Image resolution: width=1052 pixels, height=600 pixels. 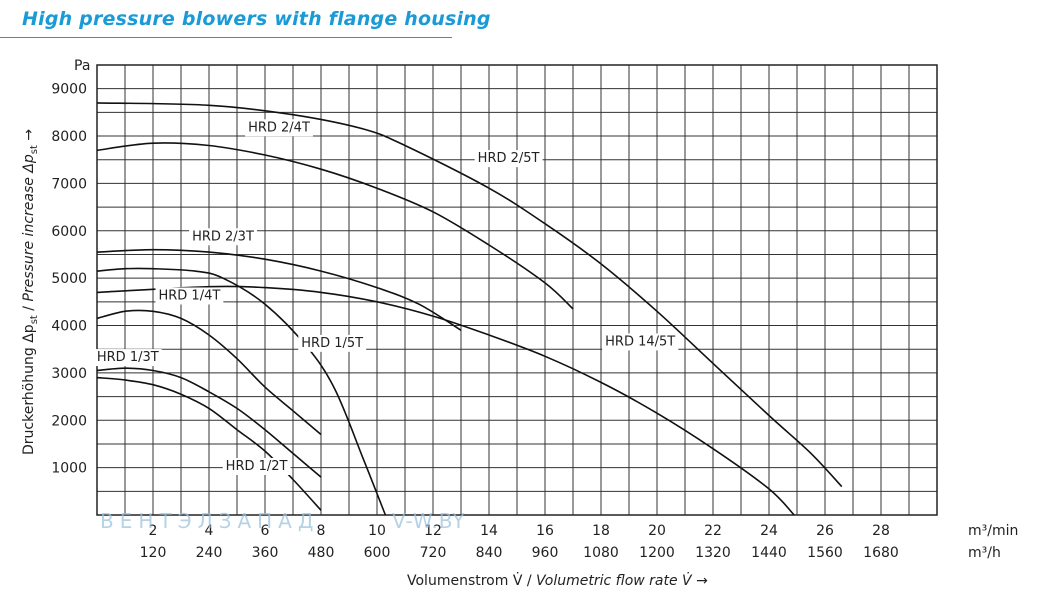 What do you see at coordinates (153, 553) in the screenshot?
I see `x-tick-label-secondary: 120` at bounding box center [153, 553].